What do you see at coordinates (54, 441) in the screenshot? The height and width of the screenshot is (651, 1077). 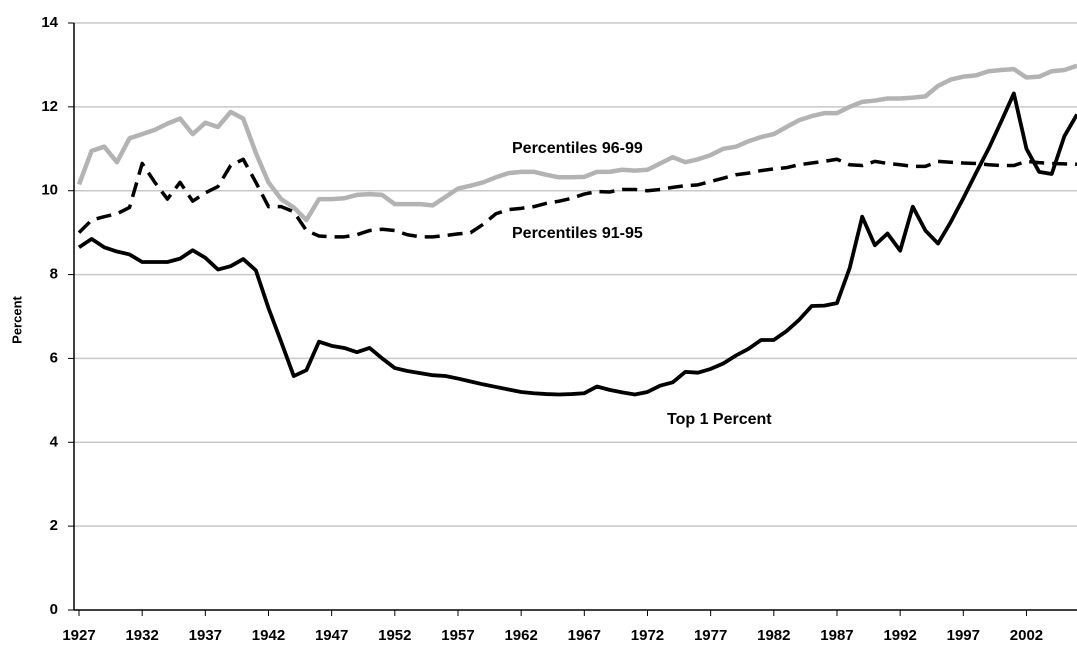 I see `y-tick-label: 4` at bounding box center [54, 441].